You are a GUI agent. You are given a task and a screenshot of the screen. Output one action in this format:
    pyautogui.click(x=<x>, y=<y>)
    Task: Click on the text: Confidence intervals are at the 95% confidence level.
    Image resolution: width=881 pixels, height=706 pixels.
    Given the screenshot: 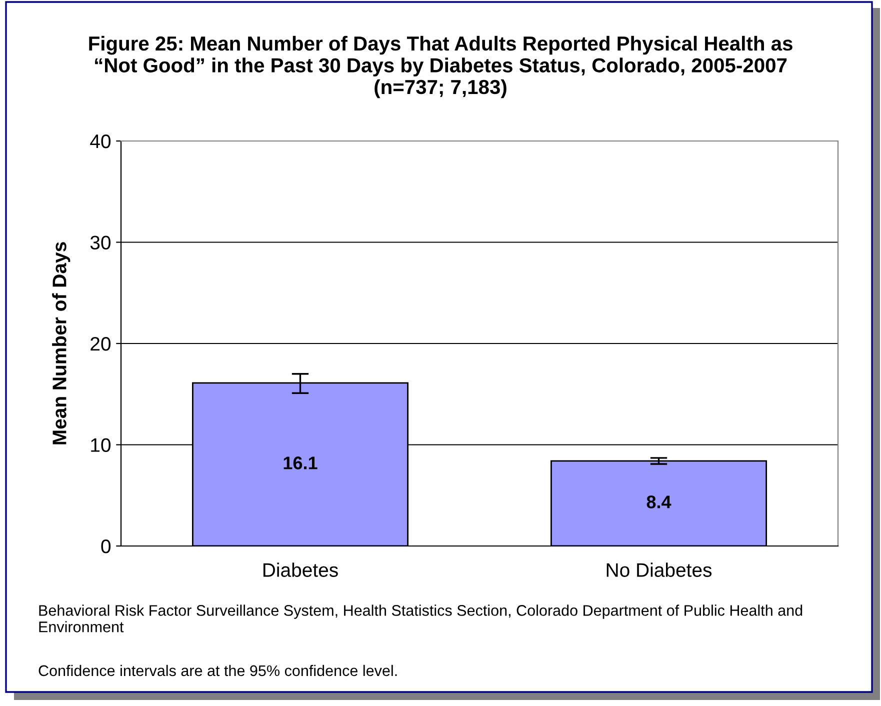 What is the action you would take?
    pyautogui.click(x=217, y=670)
    